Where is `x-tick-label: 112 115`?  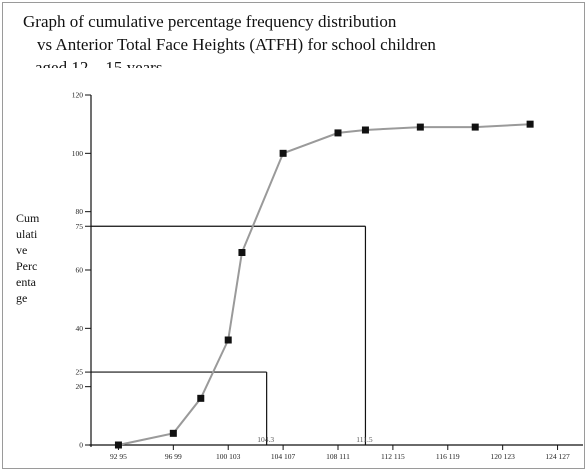
x-tick-label: 112 115 is located at coordinates (393, 456).